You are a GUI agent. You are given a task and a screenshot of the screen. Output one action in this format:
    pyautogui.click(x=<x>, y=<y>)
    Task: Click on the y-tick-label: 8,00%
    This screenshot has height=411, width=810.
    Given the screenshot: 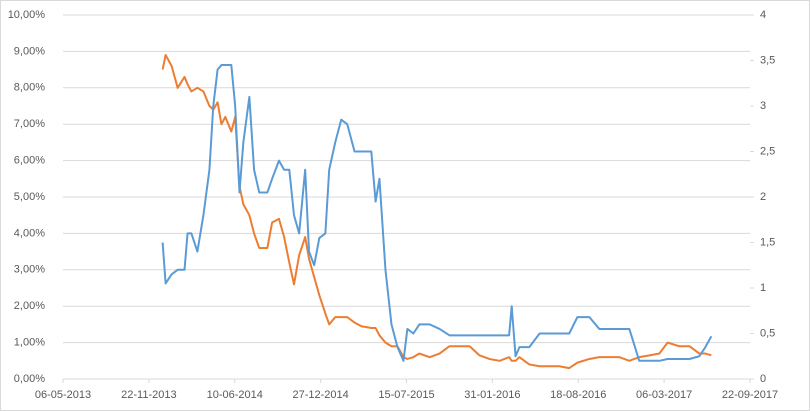 What is the action you would take?
    pyautogui.click(x=29, y=88)
    